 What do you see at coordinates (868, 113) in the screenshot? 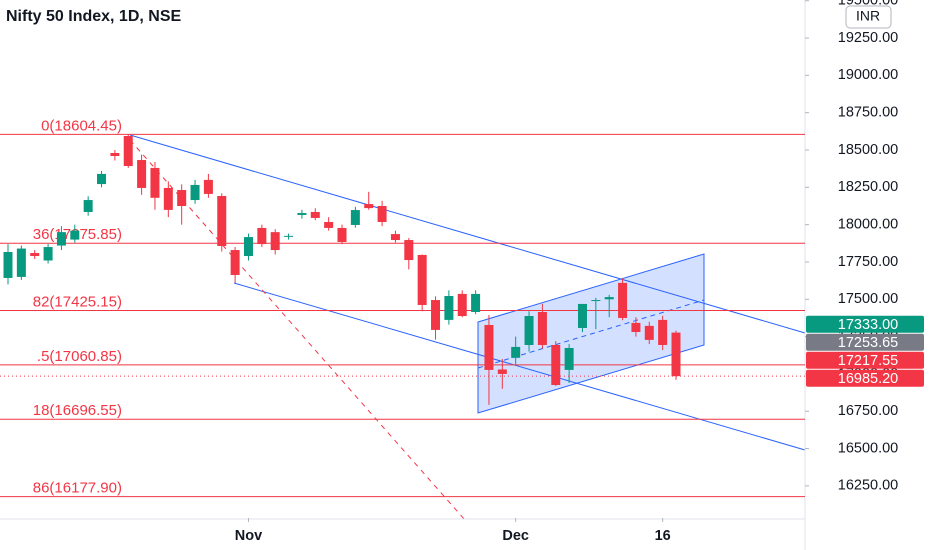
I see `y-tick-label: 18750.00` at bounding box center [868, 113].